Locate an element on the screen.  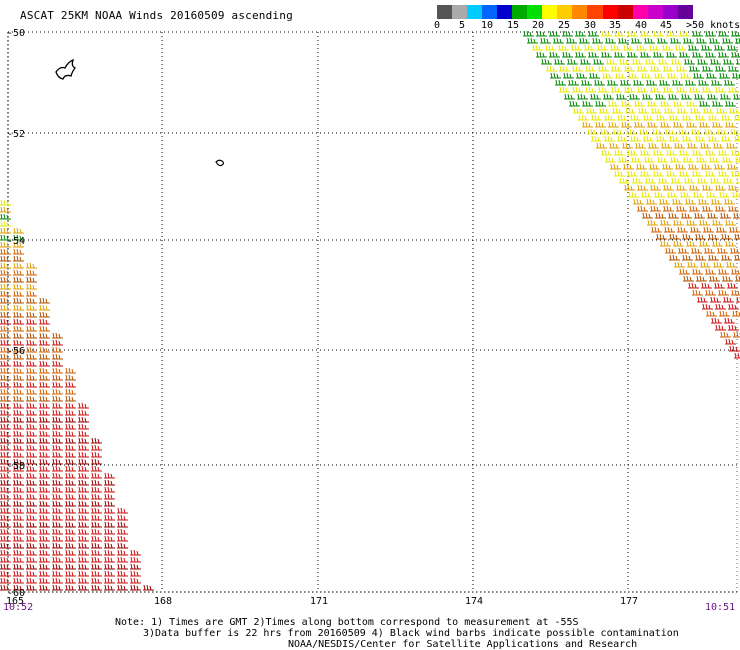
lon-label: 174 is located at coordinates (474, 601).